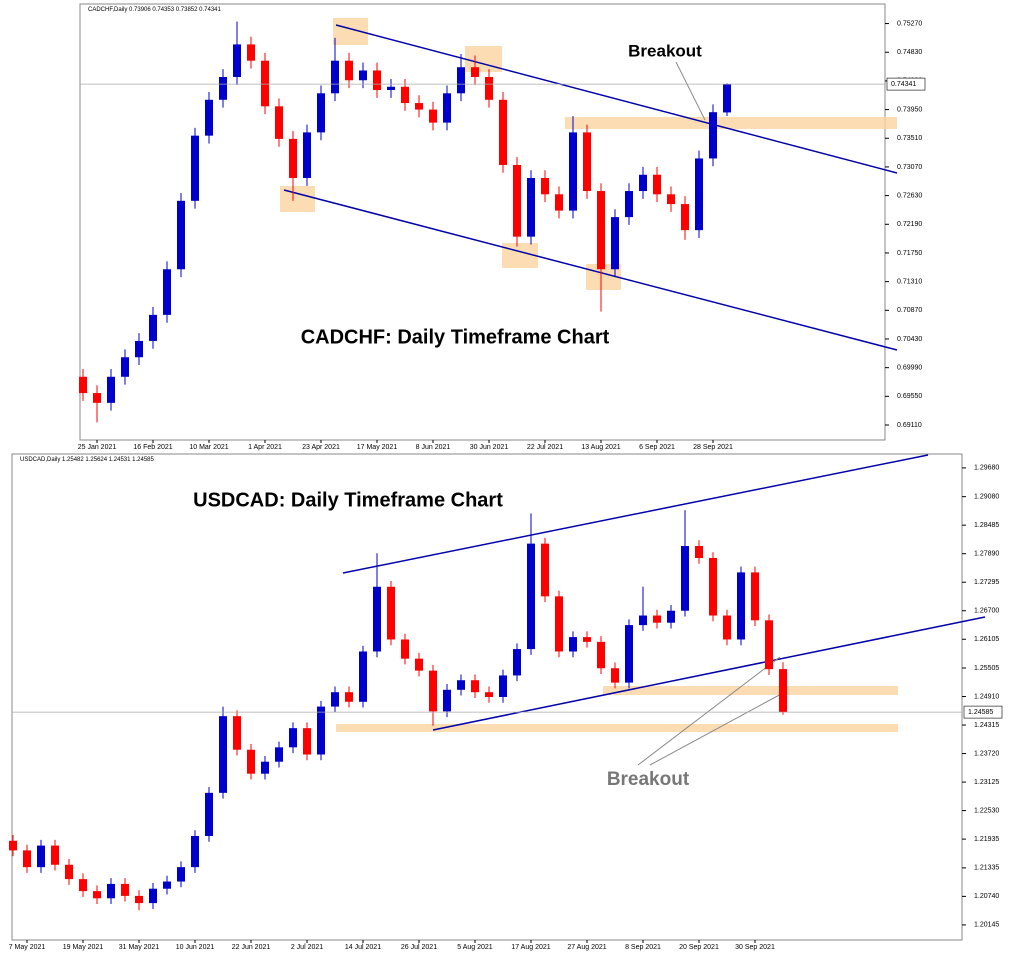  What do you see at coordinates (83, 947) in the screenshot?
I see `x-tick-label: 19 May 2021` at bounding box center [83, 947].